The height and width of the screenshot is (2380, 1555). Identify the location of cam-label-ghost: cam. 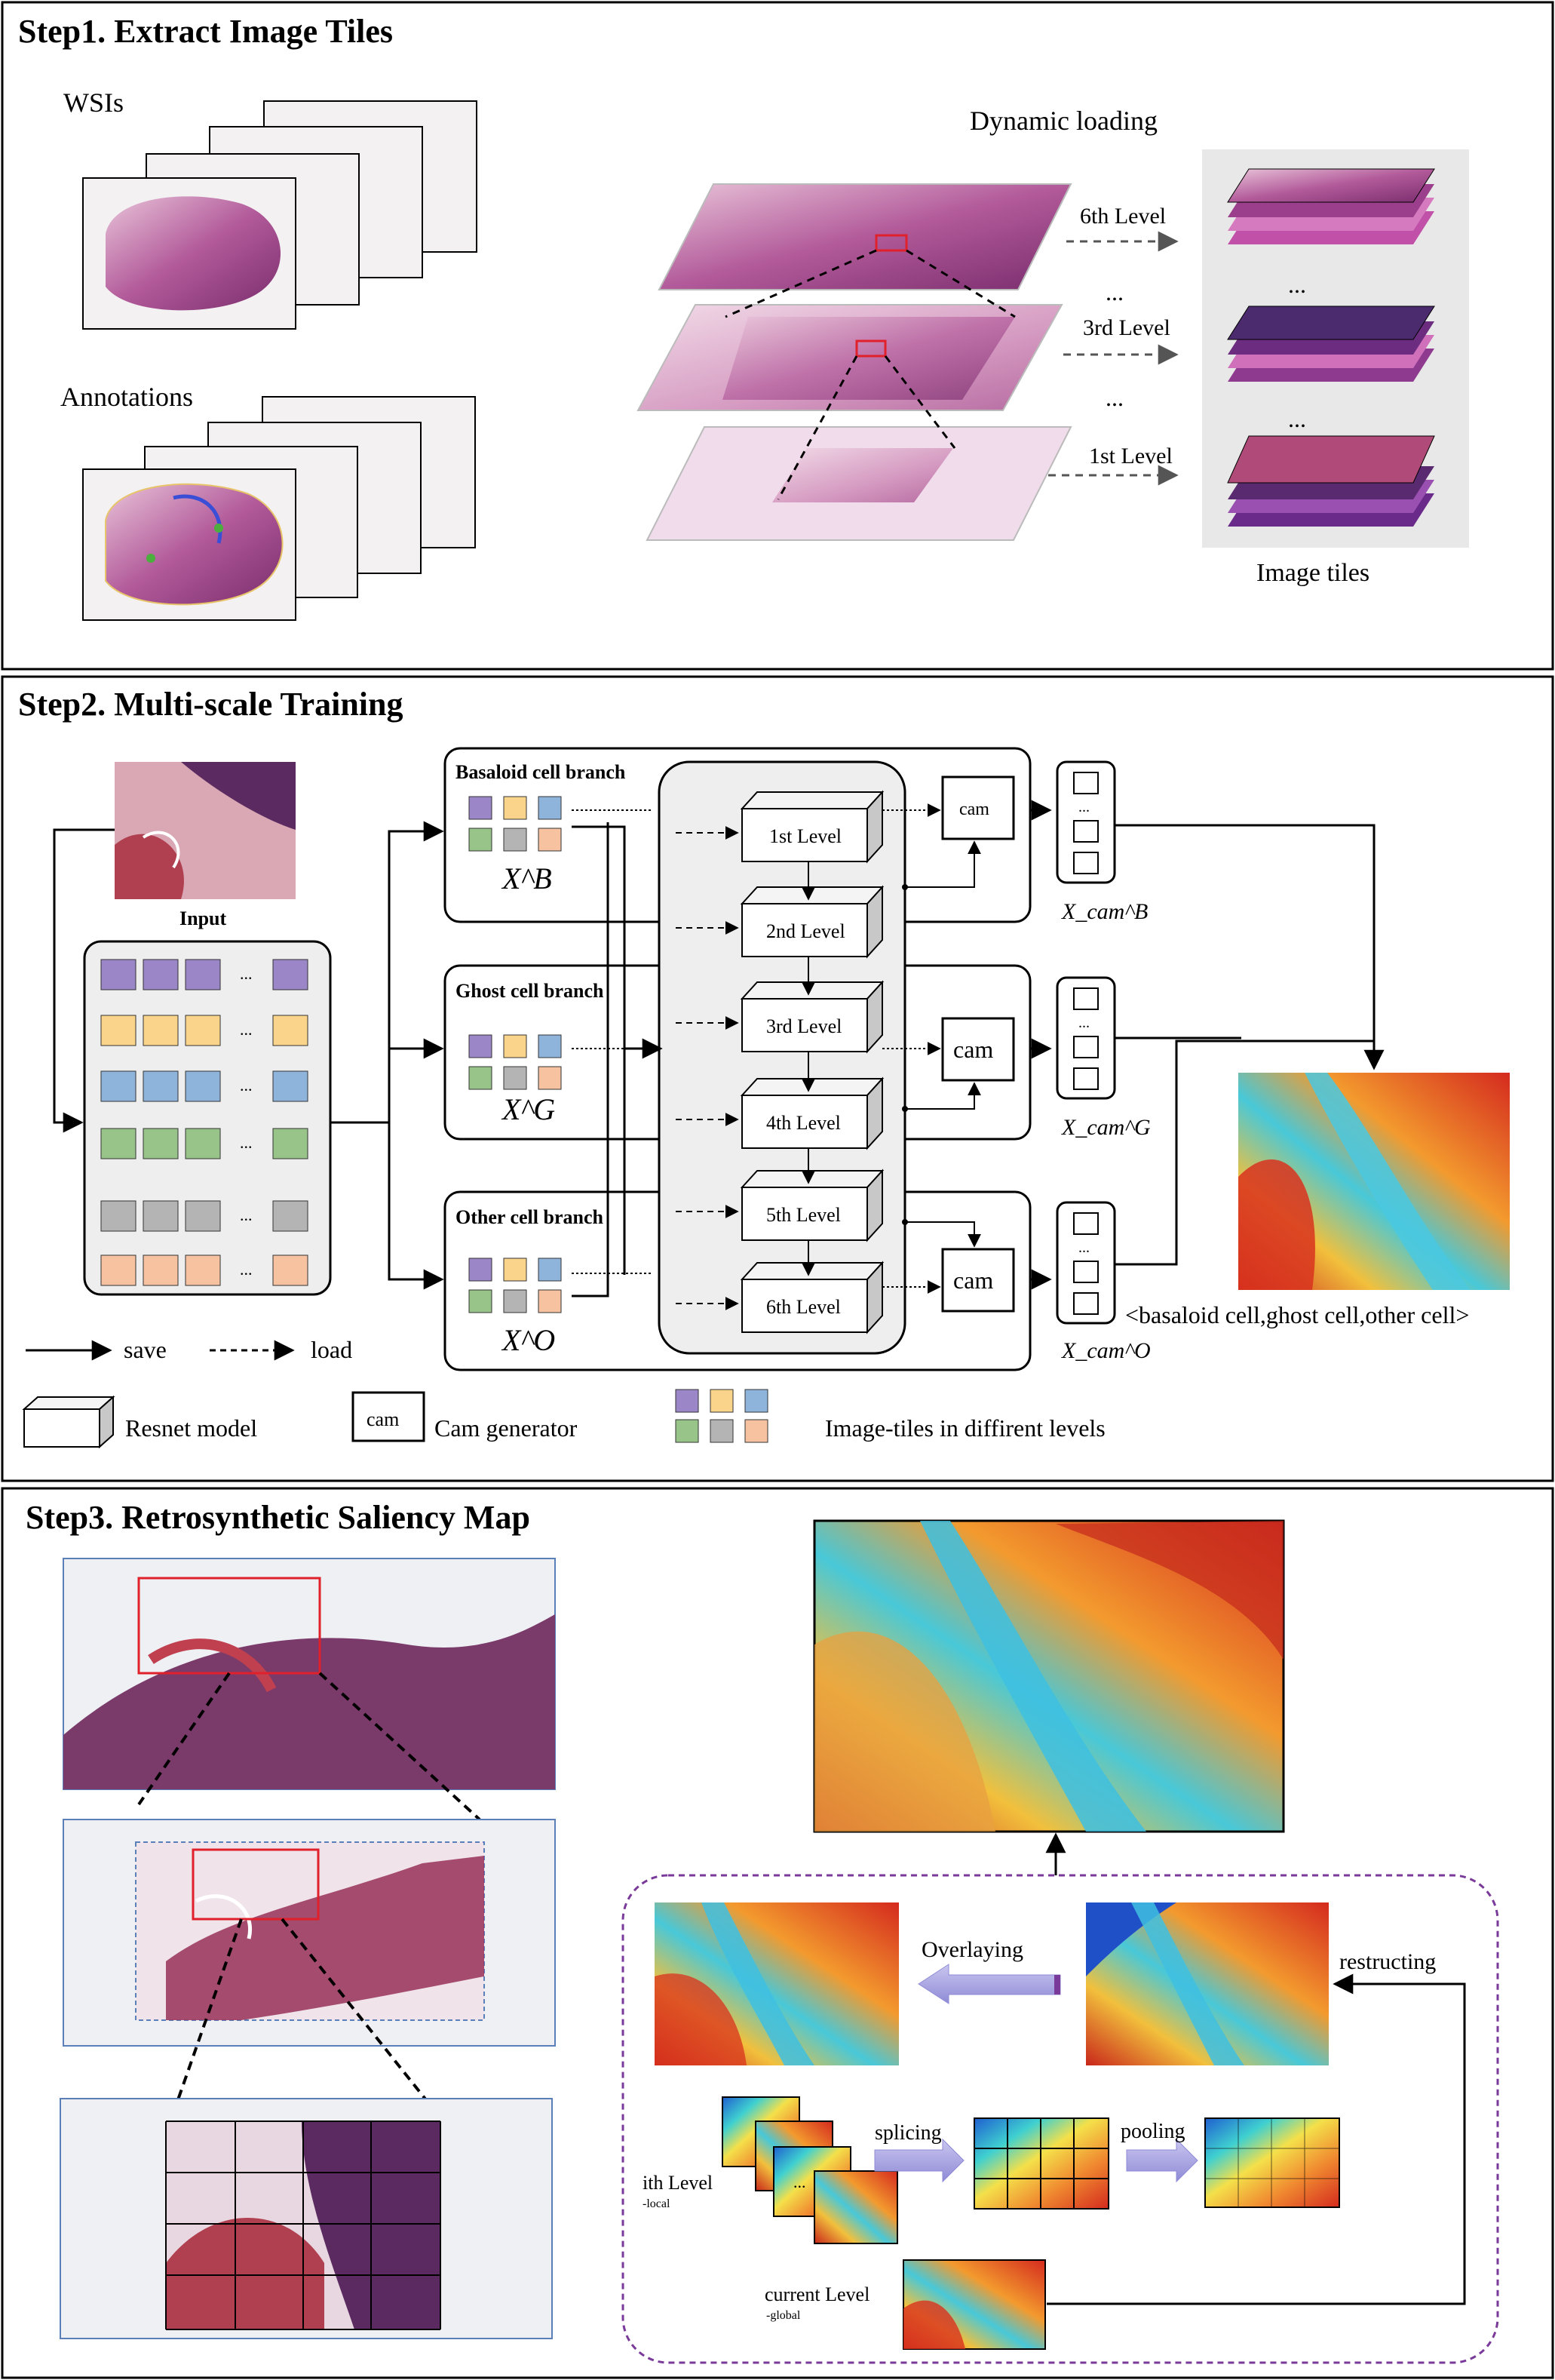
(973, 1049).